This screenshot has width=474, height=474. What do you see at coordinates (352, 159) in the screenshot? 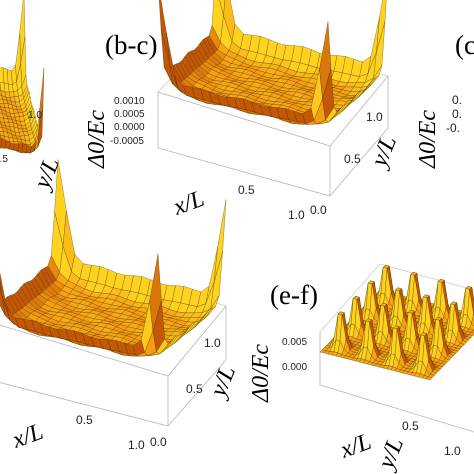
I see `panel-bc-ytick-2: 0.5` at bounding box center [352, 159].